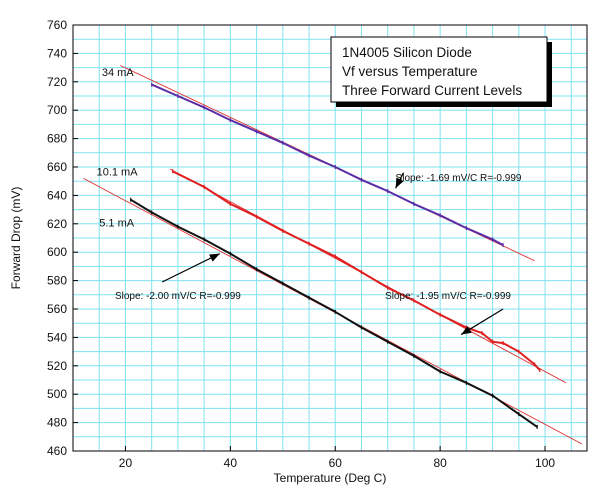 The width and height of the screenshot is (604, 497). What do you see at coordinates (57, 25) in the screenshot?
I see `y-tick-label: 760` at bounding box center [57, 25].